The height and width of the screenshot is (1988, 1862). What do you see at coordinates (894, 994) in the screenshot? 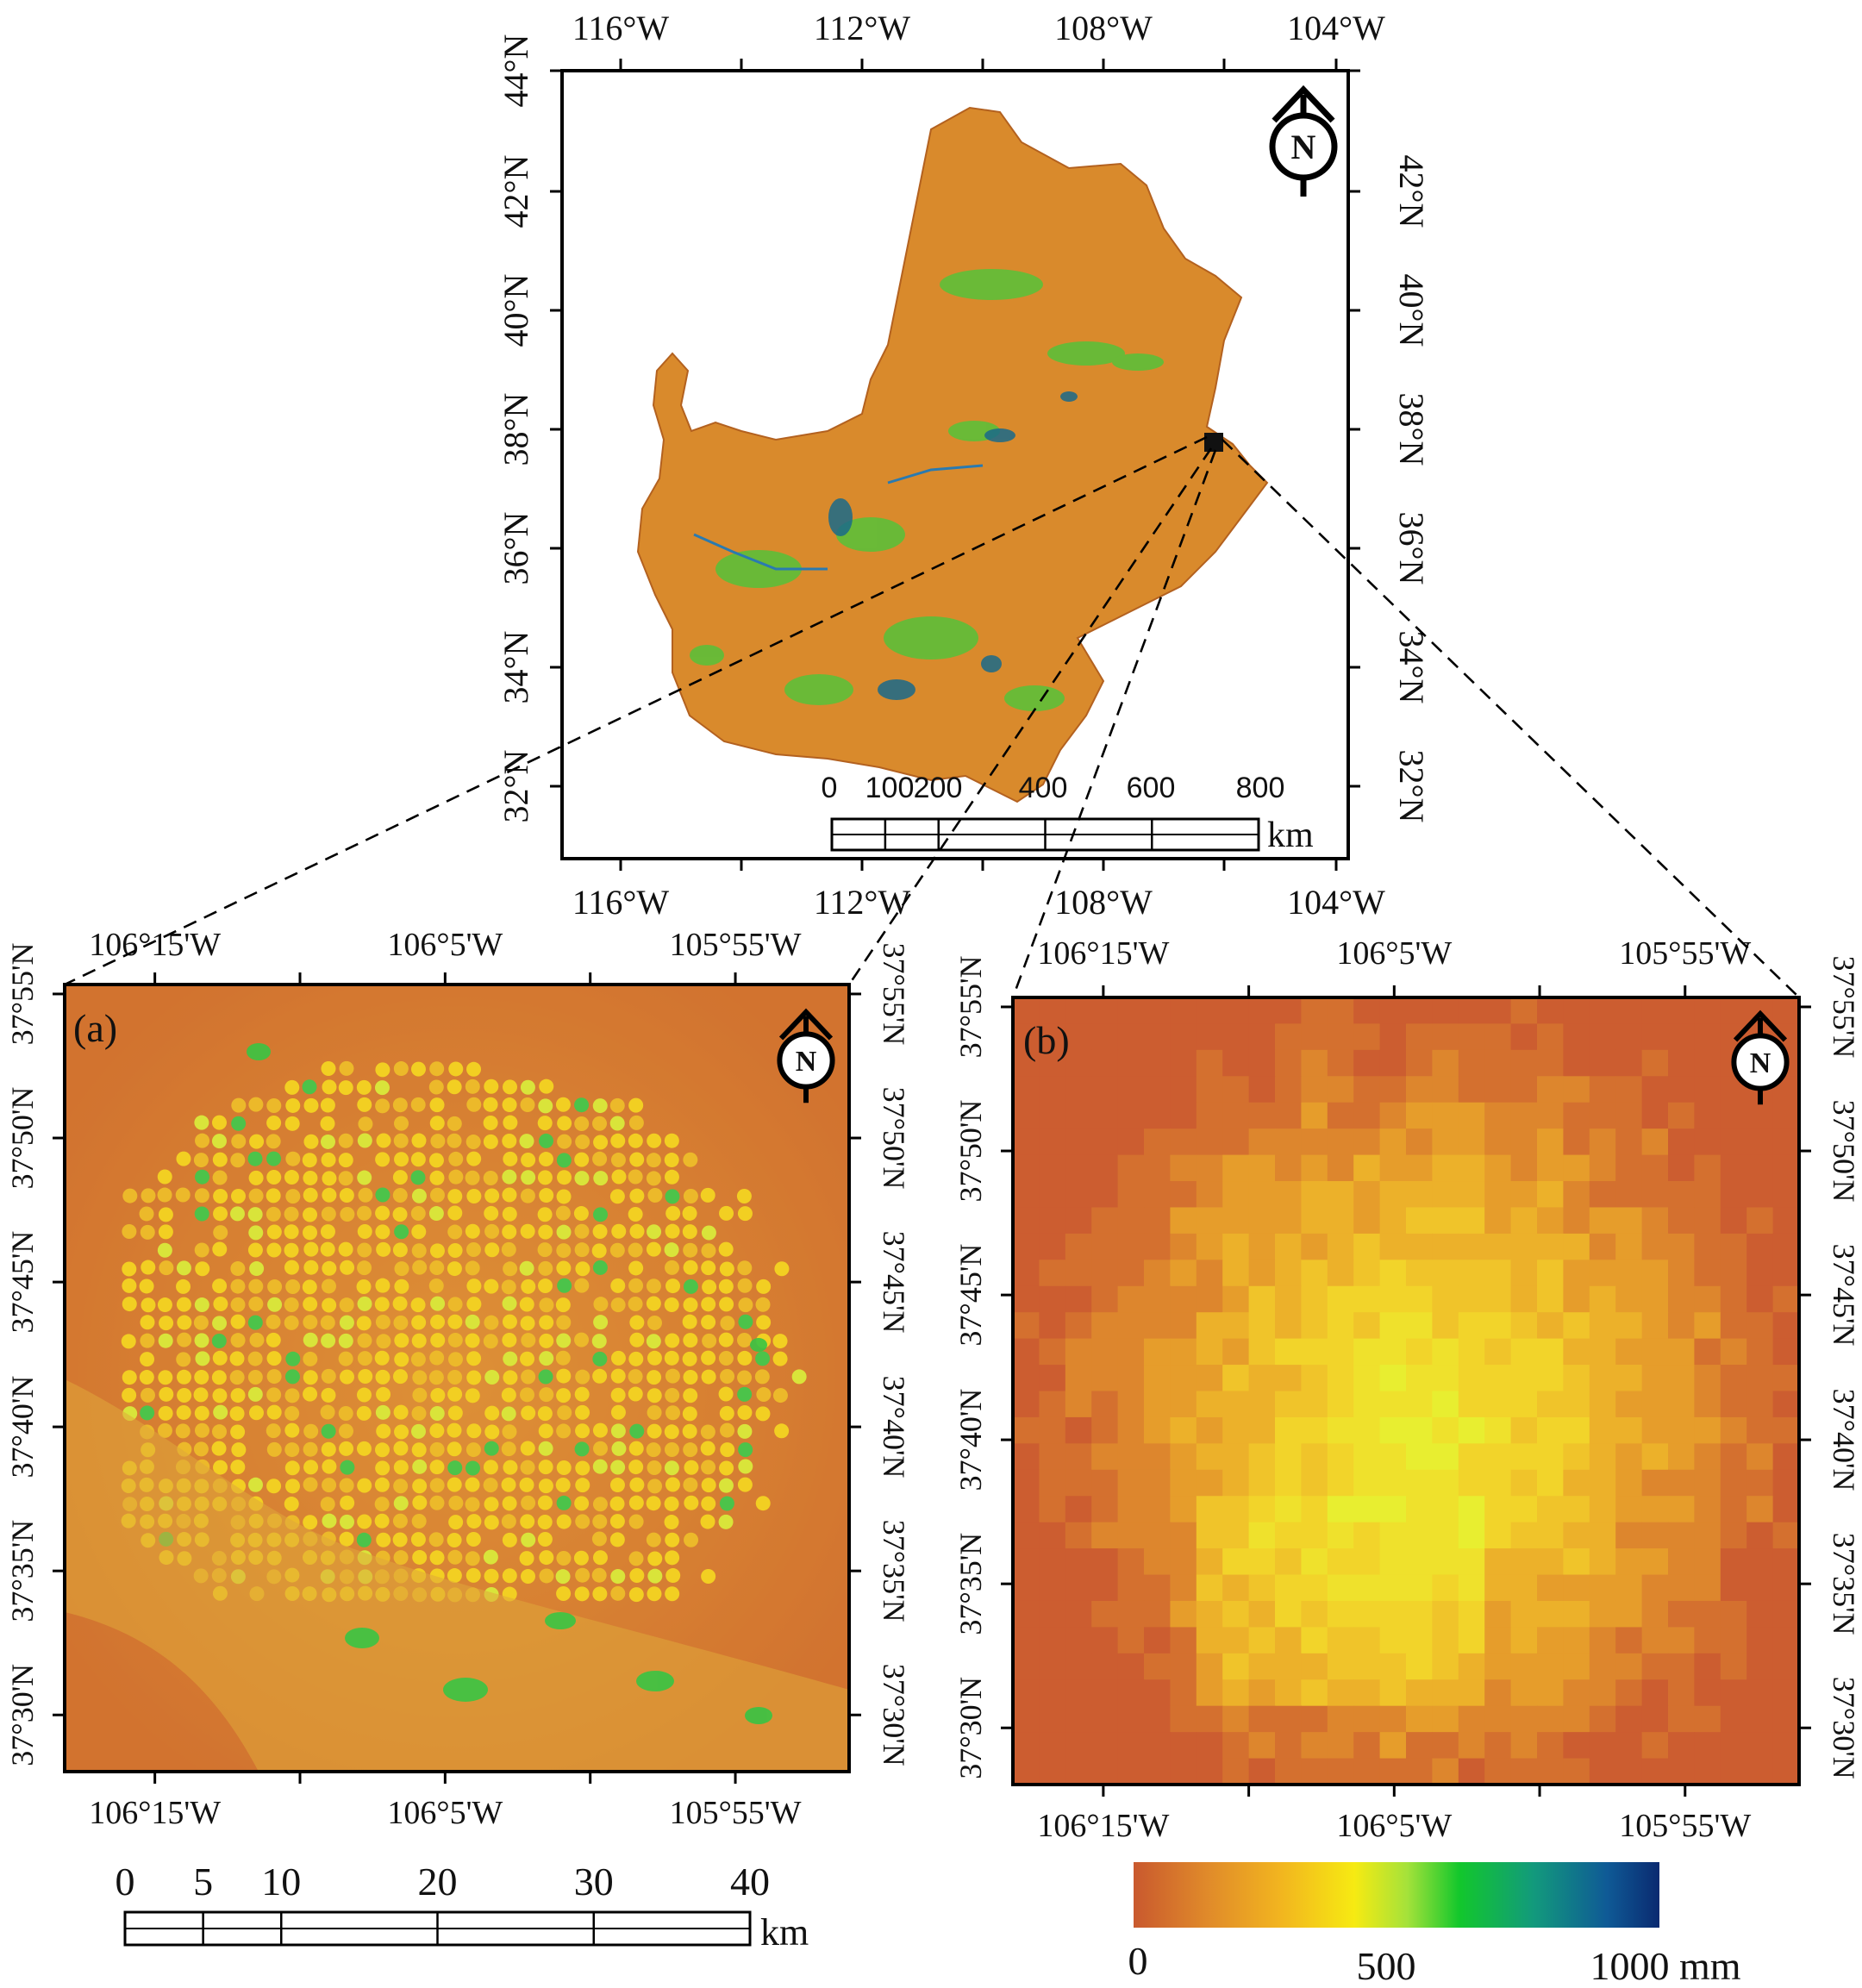
I see `panel-a-lat-label-right: 37°55'N` at bounding box center [894, 994].